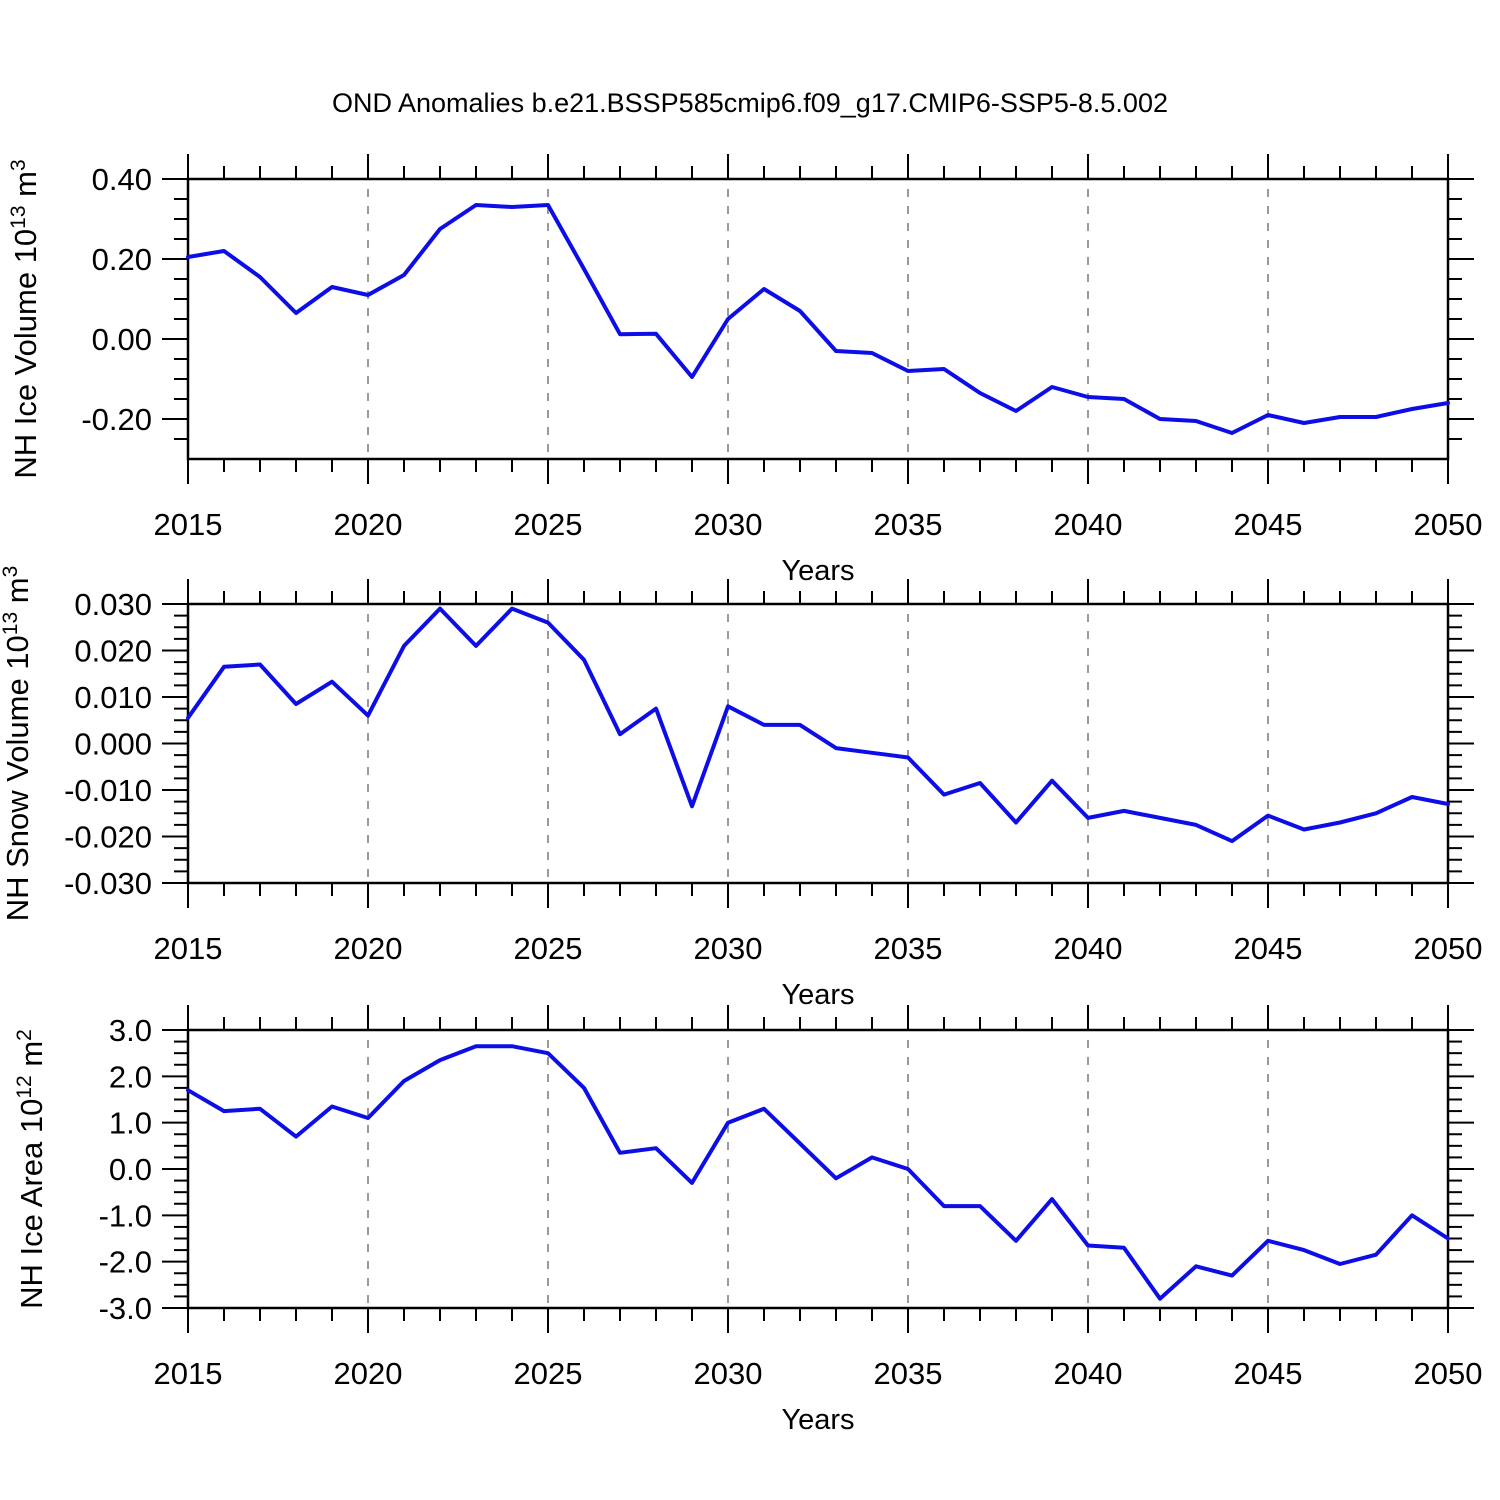 This screenshot has width=1500, height=1500. I want to click on y-tick-label: 0.0, so click(130, 1169).